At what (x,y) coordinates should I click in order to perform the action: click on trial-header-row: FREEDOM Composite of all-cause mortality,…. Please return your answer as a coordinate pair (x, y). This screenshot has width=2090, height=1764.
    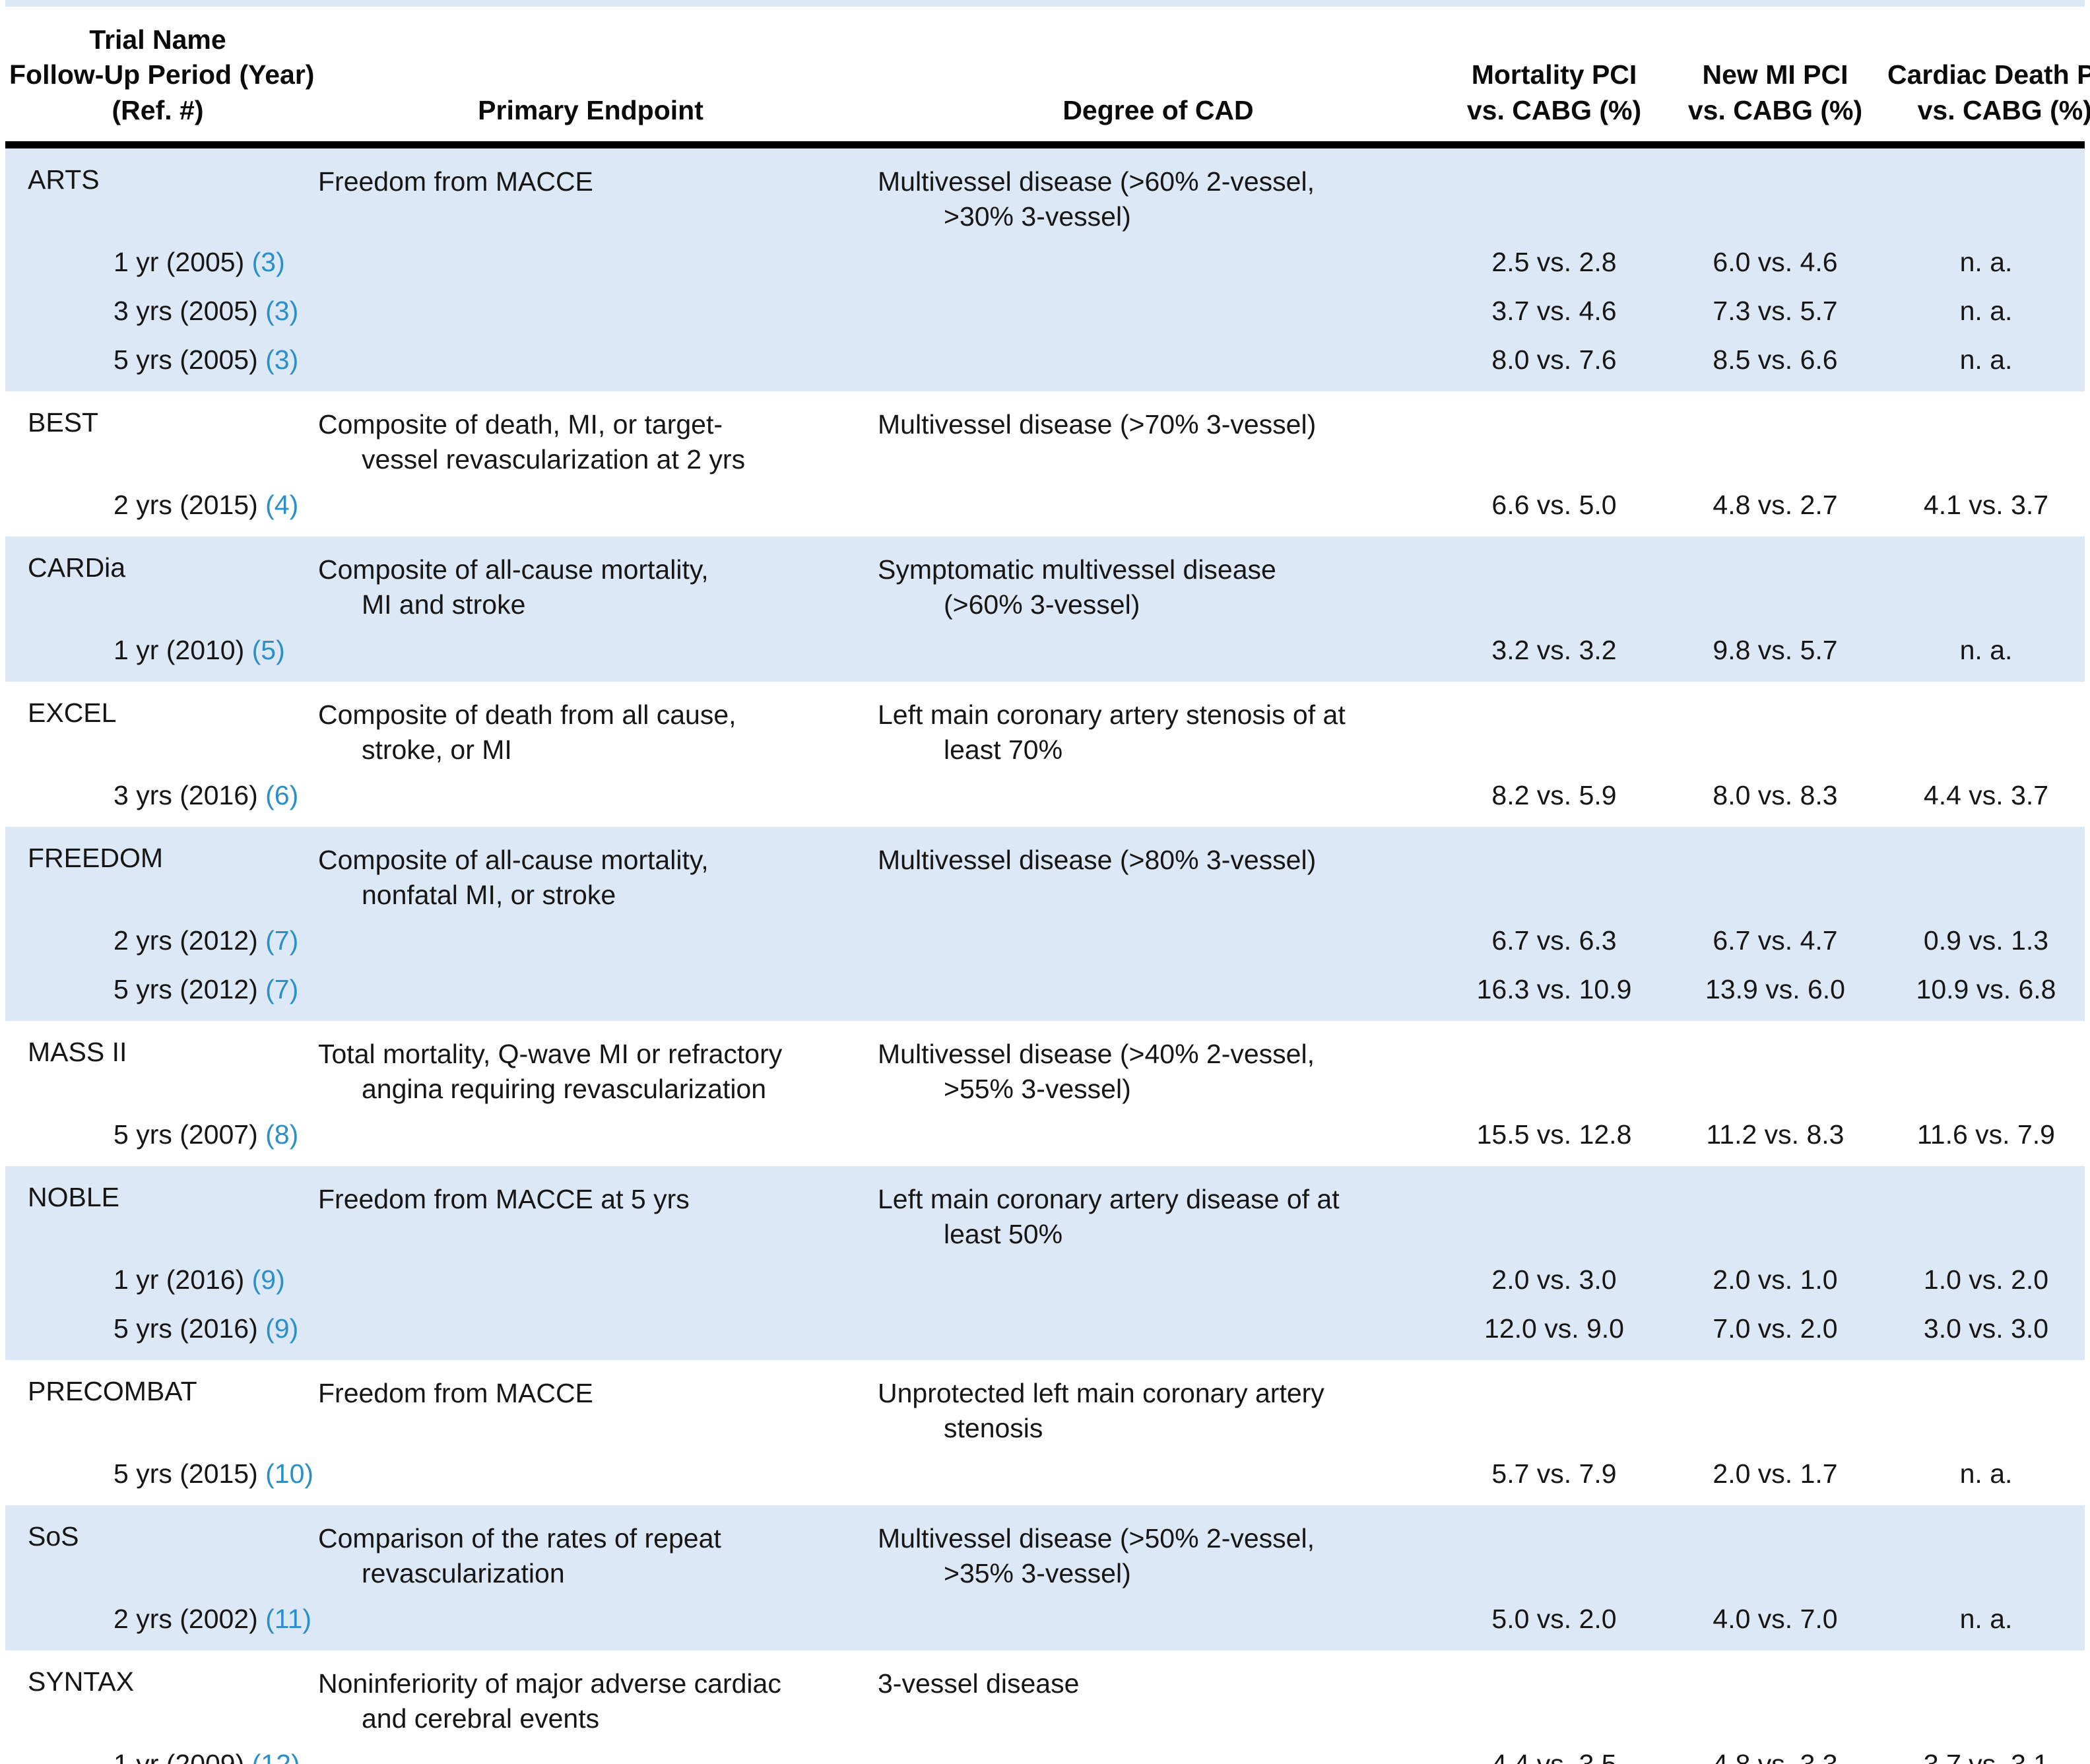
    Looking at the image, I should click on (1045, 872).